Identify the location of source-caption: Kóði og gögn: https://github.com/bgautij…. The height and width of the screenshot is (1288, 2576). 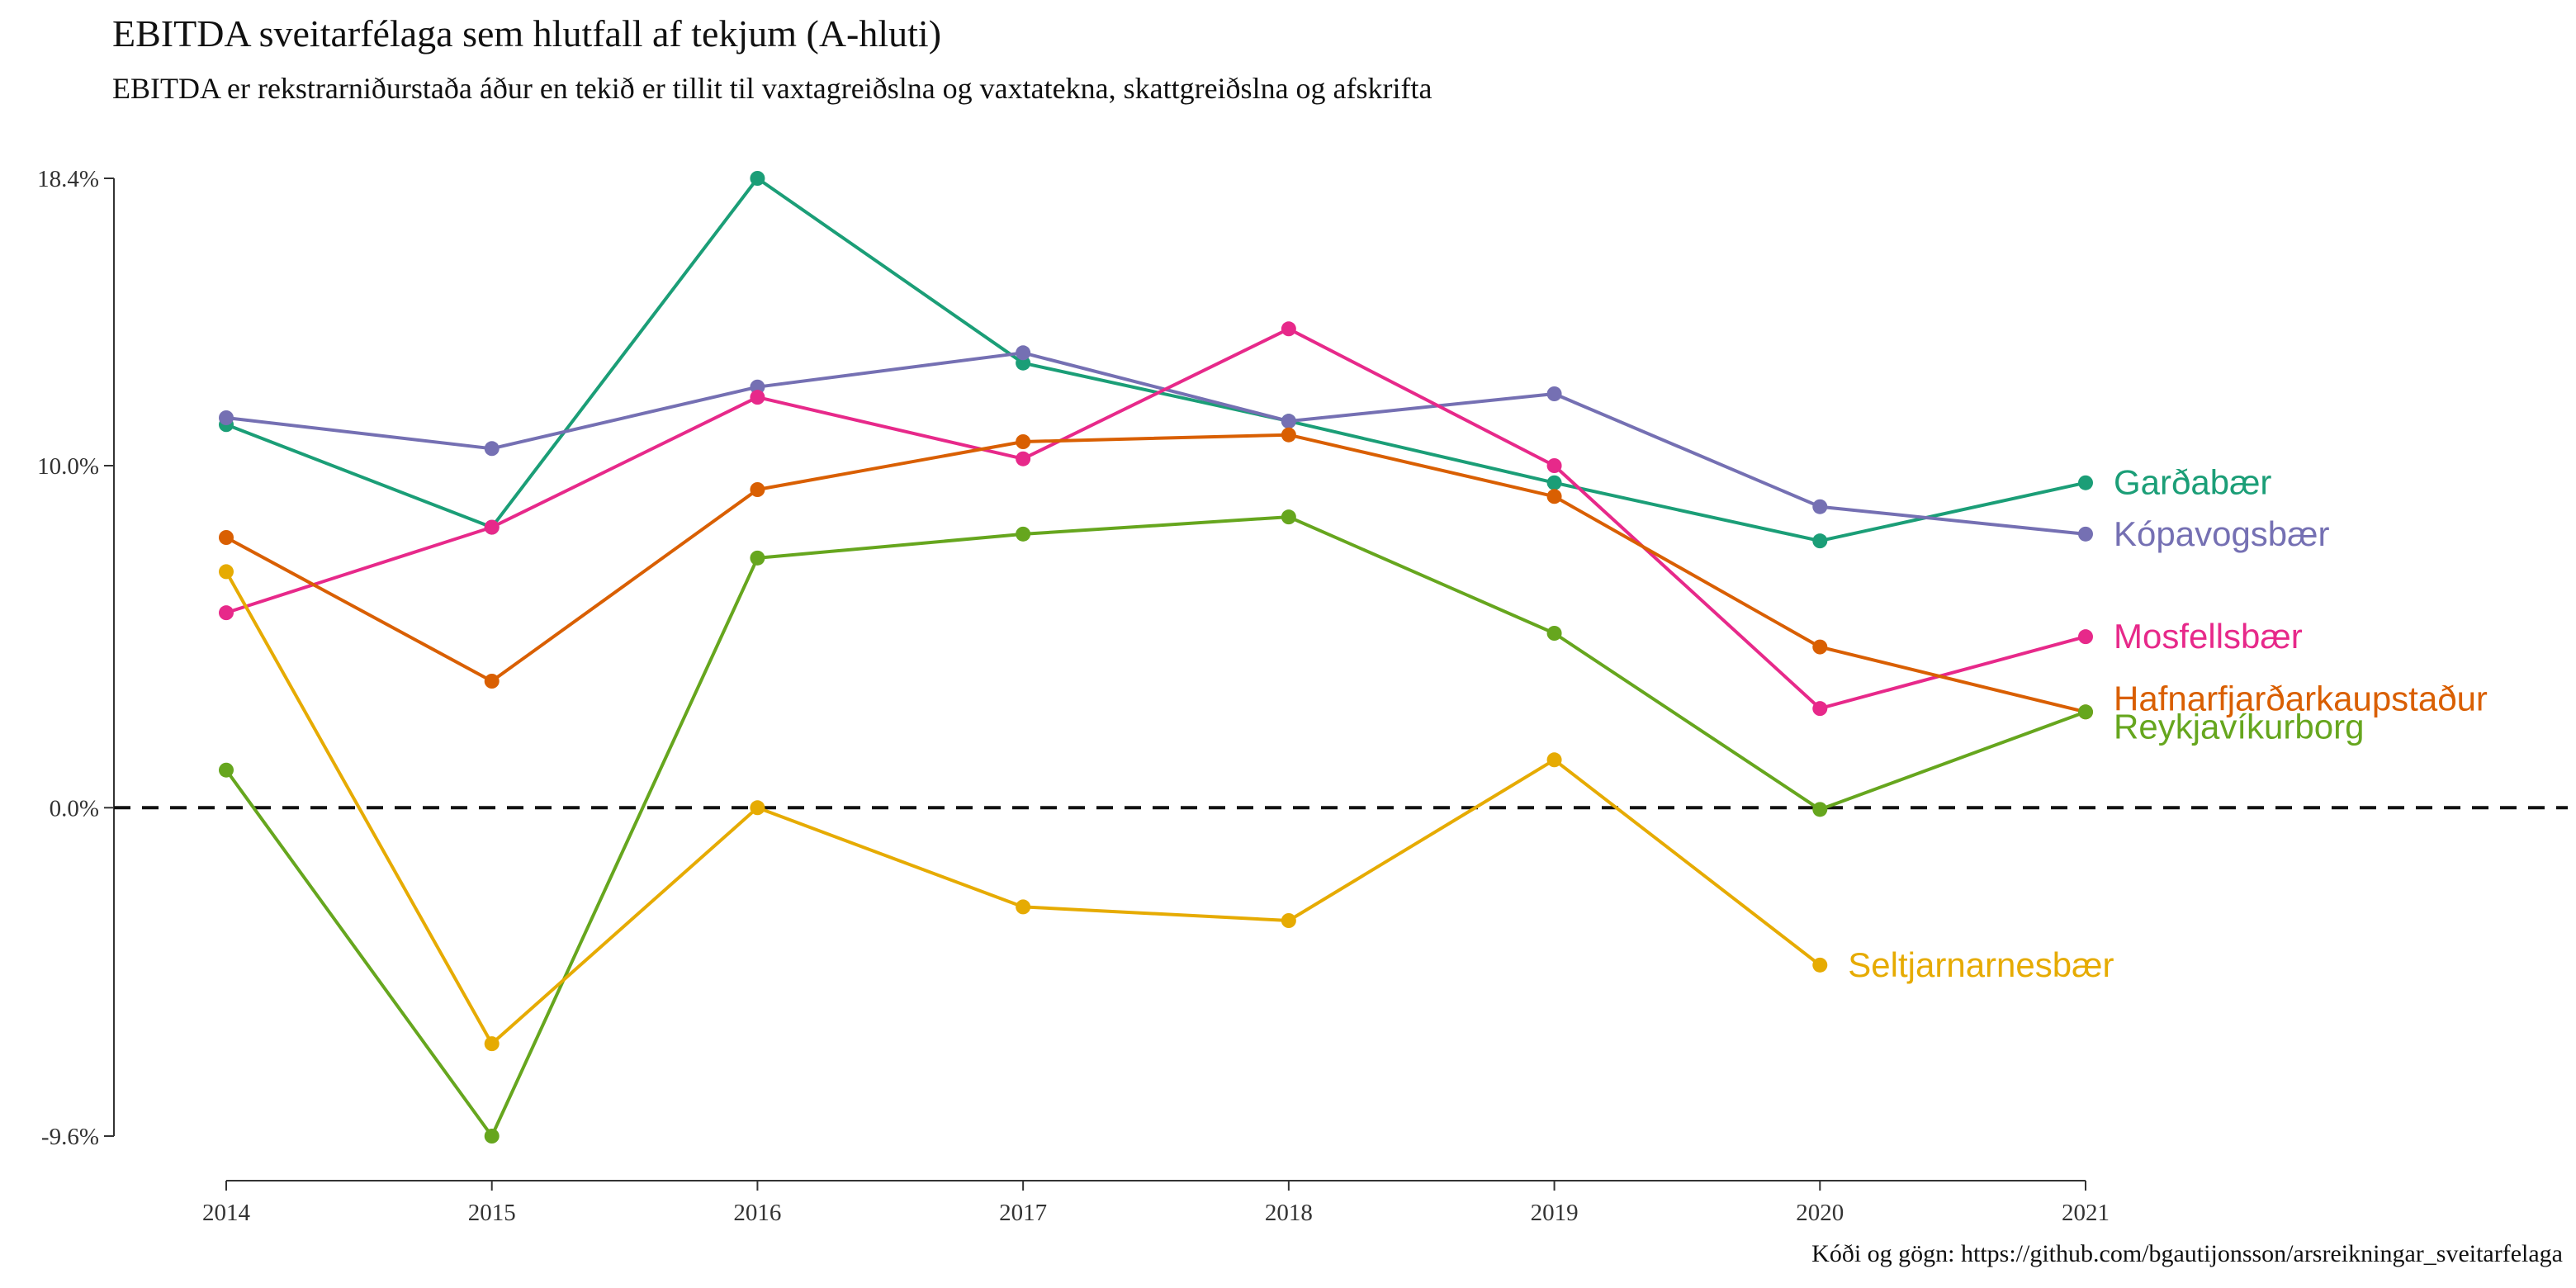
(2187, 1253).